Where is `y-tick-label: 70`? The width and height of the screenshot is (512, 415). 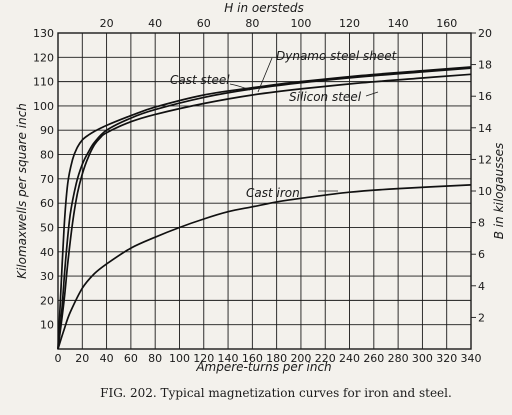 y-tick-label: 70 is located at coordinates (47, 179).